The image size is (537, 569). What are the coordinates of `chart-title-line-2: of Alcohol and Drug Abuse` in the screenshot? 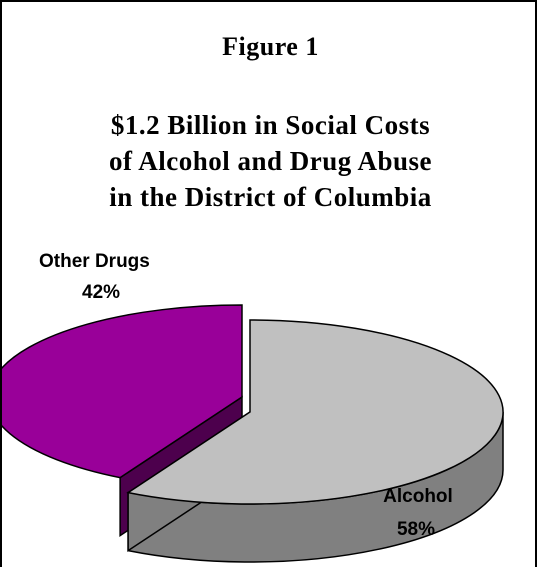 It's located at (270, 161).